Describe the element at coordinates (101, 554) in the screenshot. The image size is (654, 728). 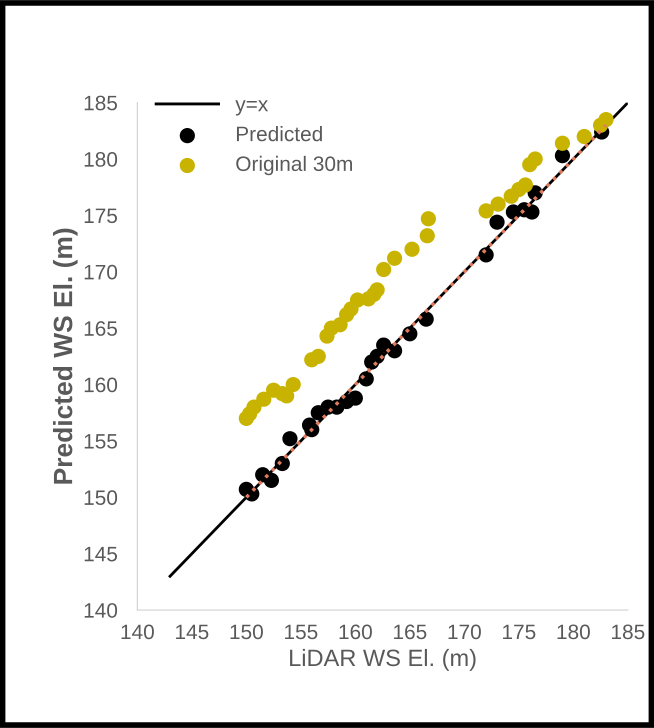
I see `y-tick-label: 145` at that location.